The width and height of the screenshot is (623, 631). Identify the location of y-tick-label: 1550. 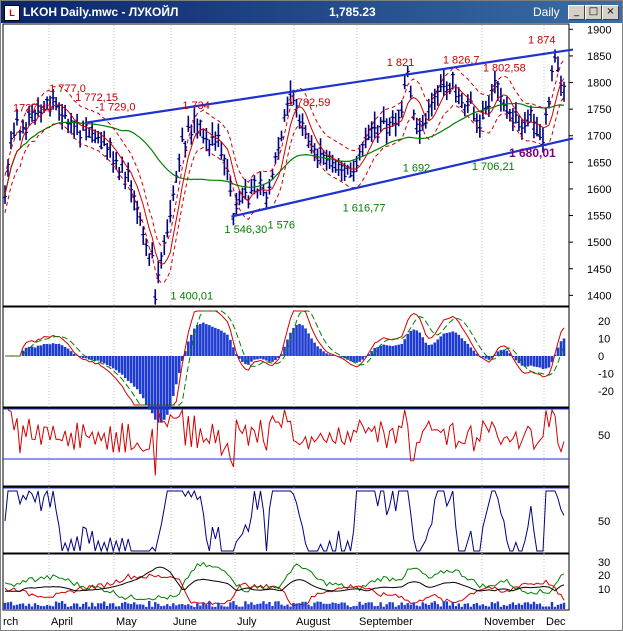
(599, 217).